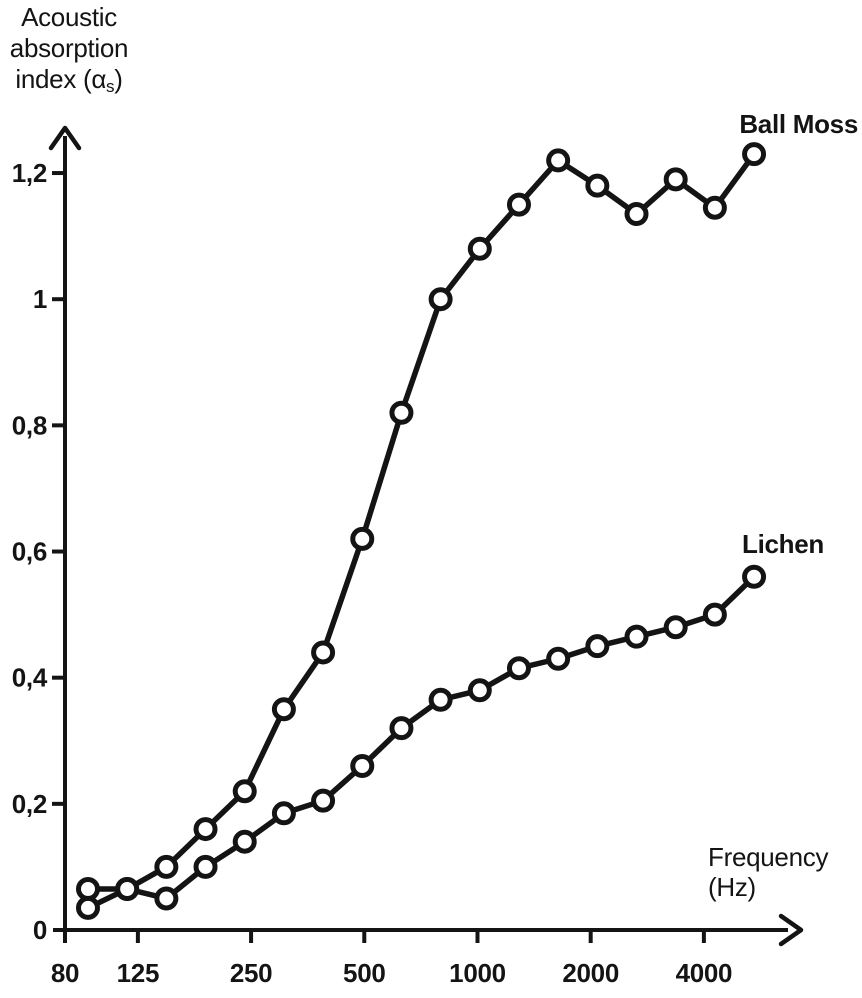 The image size is (862, 998). What do you see at coordinates (29, 173) in the screenshot?
I see `y-tick-label: 1,2` at bounding box center [29, 173].